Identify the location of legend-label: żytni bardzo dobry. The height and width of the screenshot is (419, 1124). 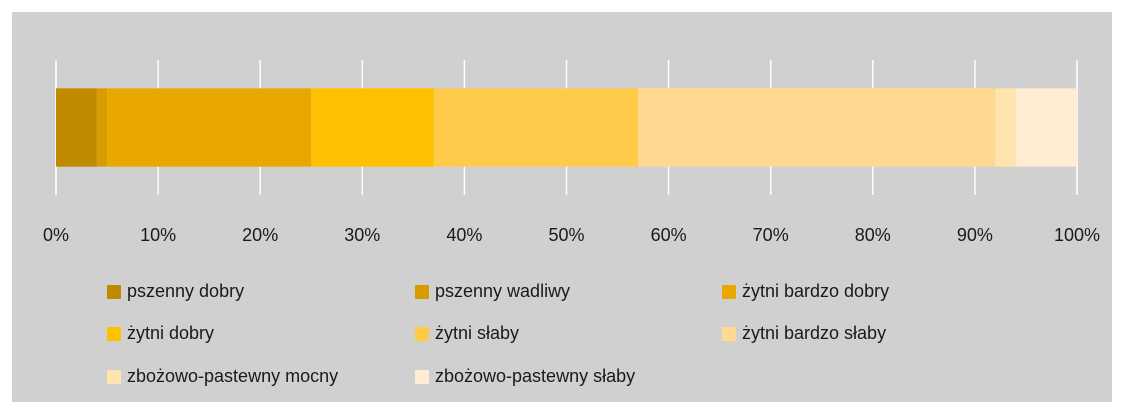
(815, 291).